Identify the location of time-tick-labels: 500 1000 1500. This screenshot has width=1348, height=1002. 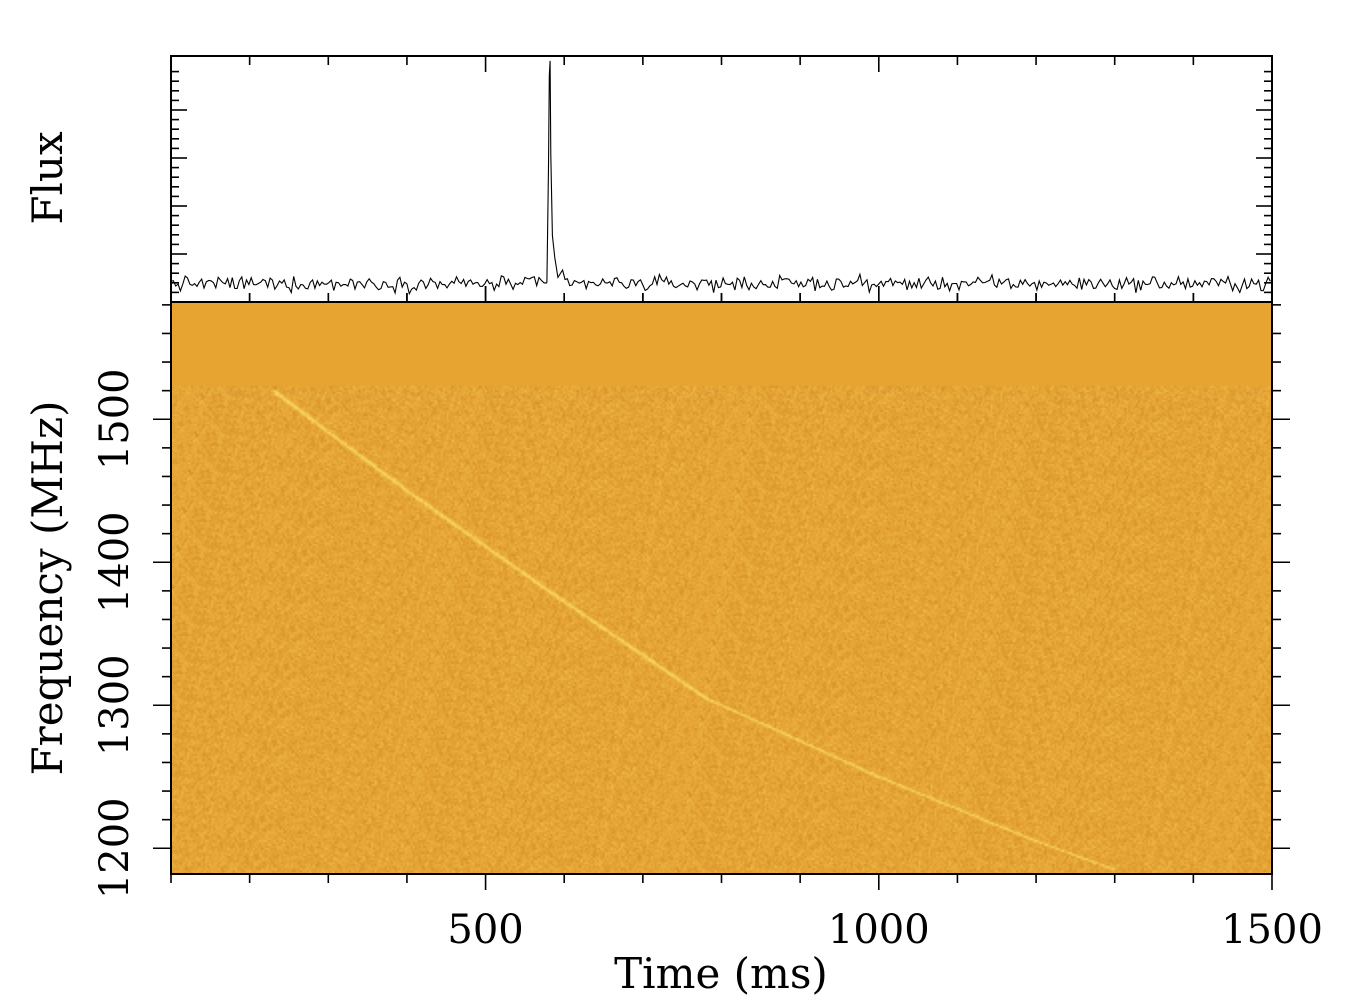
(885, 930).